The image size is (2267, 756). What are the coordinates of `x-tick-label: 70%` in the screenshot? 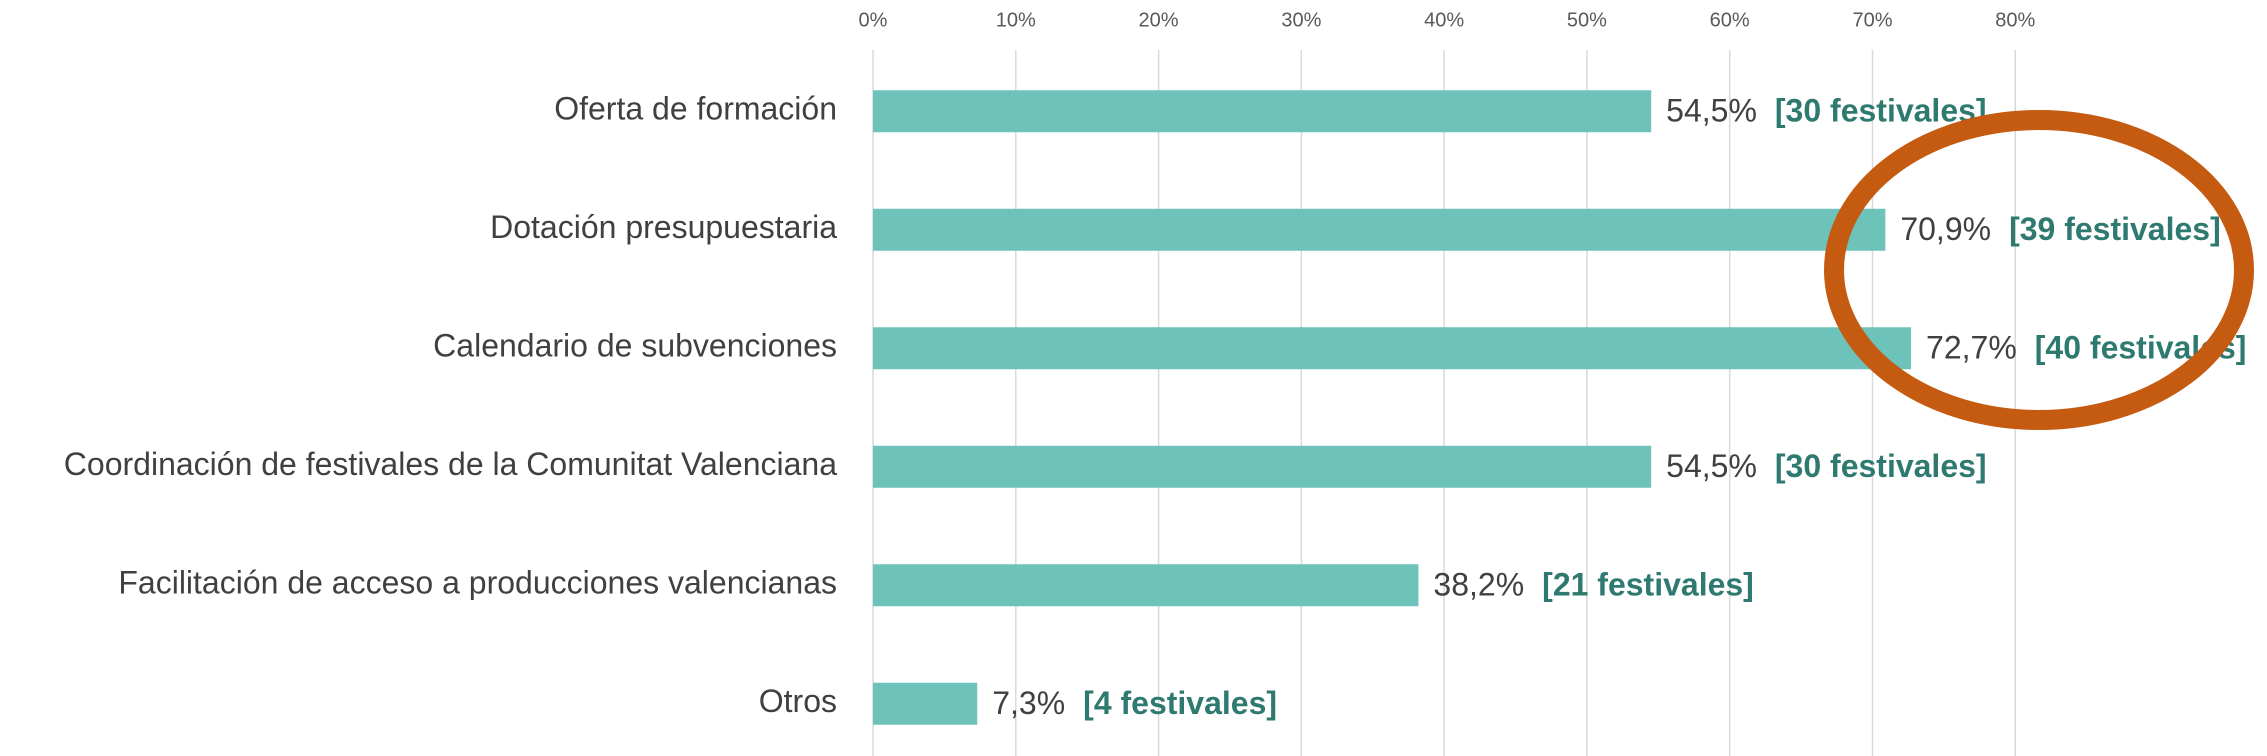 It's located at (1872, 20).